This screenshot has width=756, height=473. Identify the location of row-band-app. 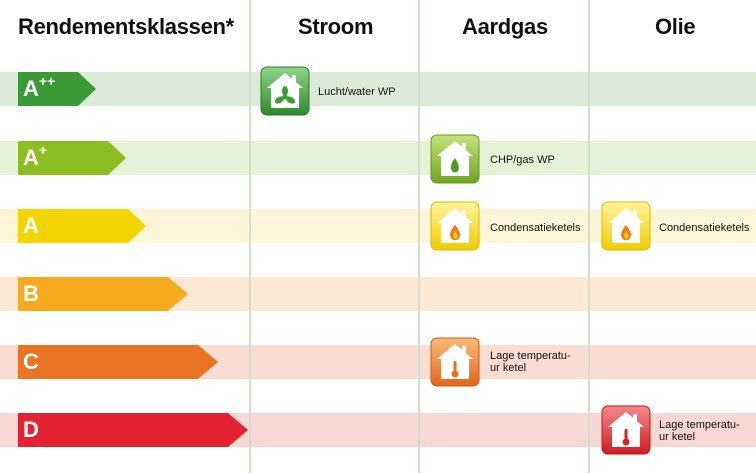
(378, 89).